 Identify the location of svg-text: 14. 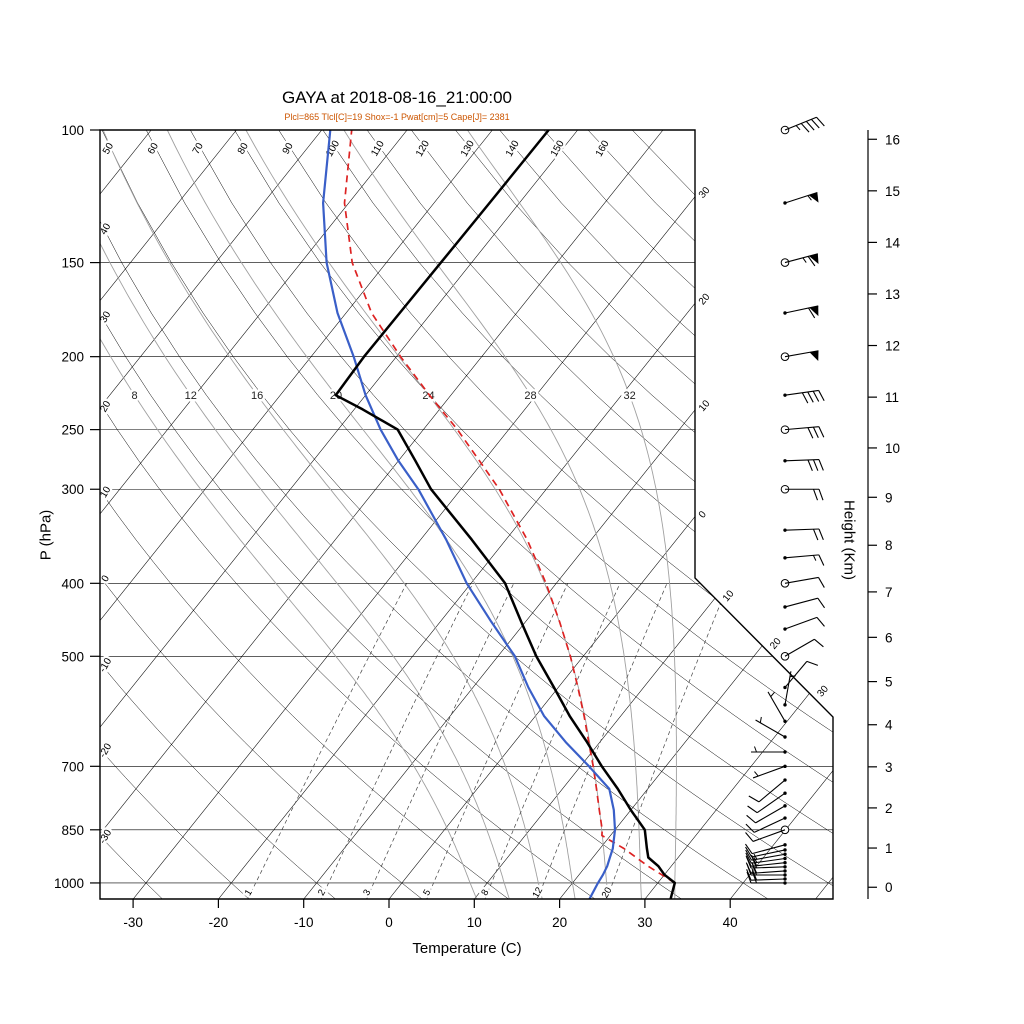
(893, 242).